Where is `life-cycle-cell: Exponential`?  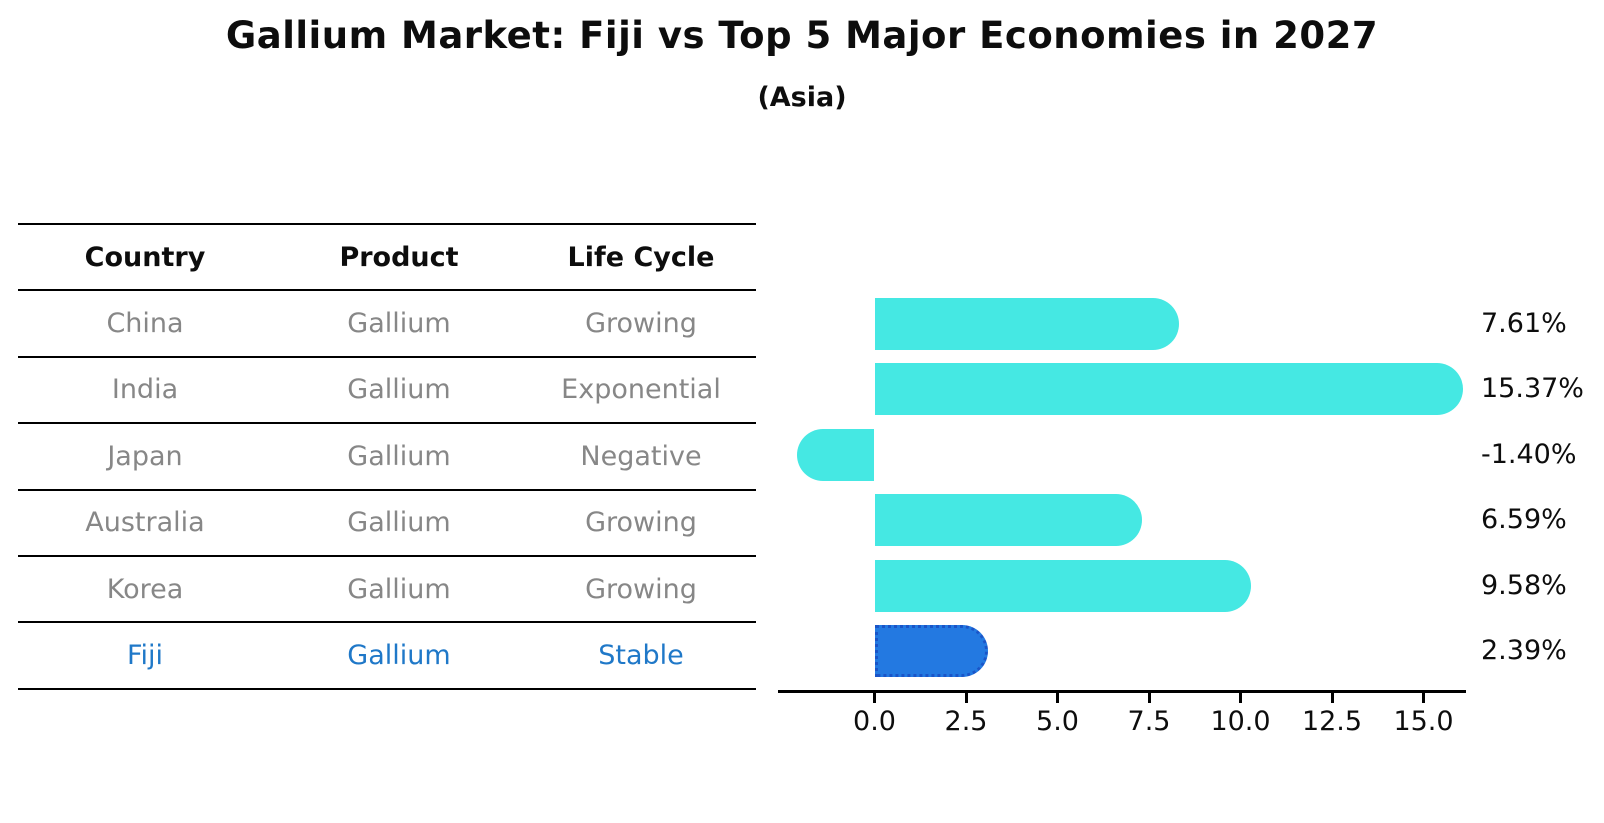
life-cycle-cell: Exponential is located at coordinates (641, 390).